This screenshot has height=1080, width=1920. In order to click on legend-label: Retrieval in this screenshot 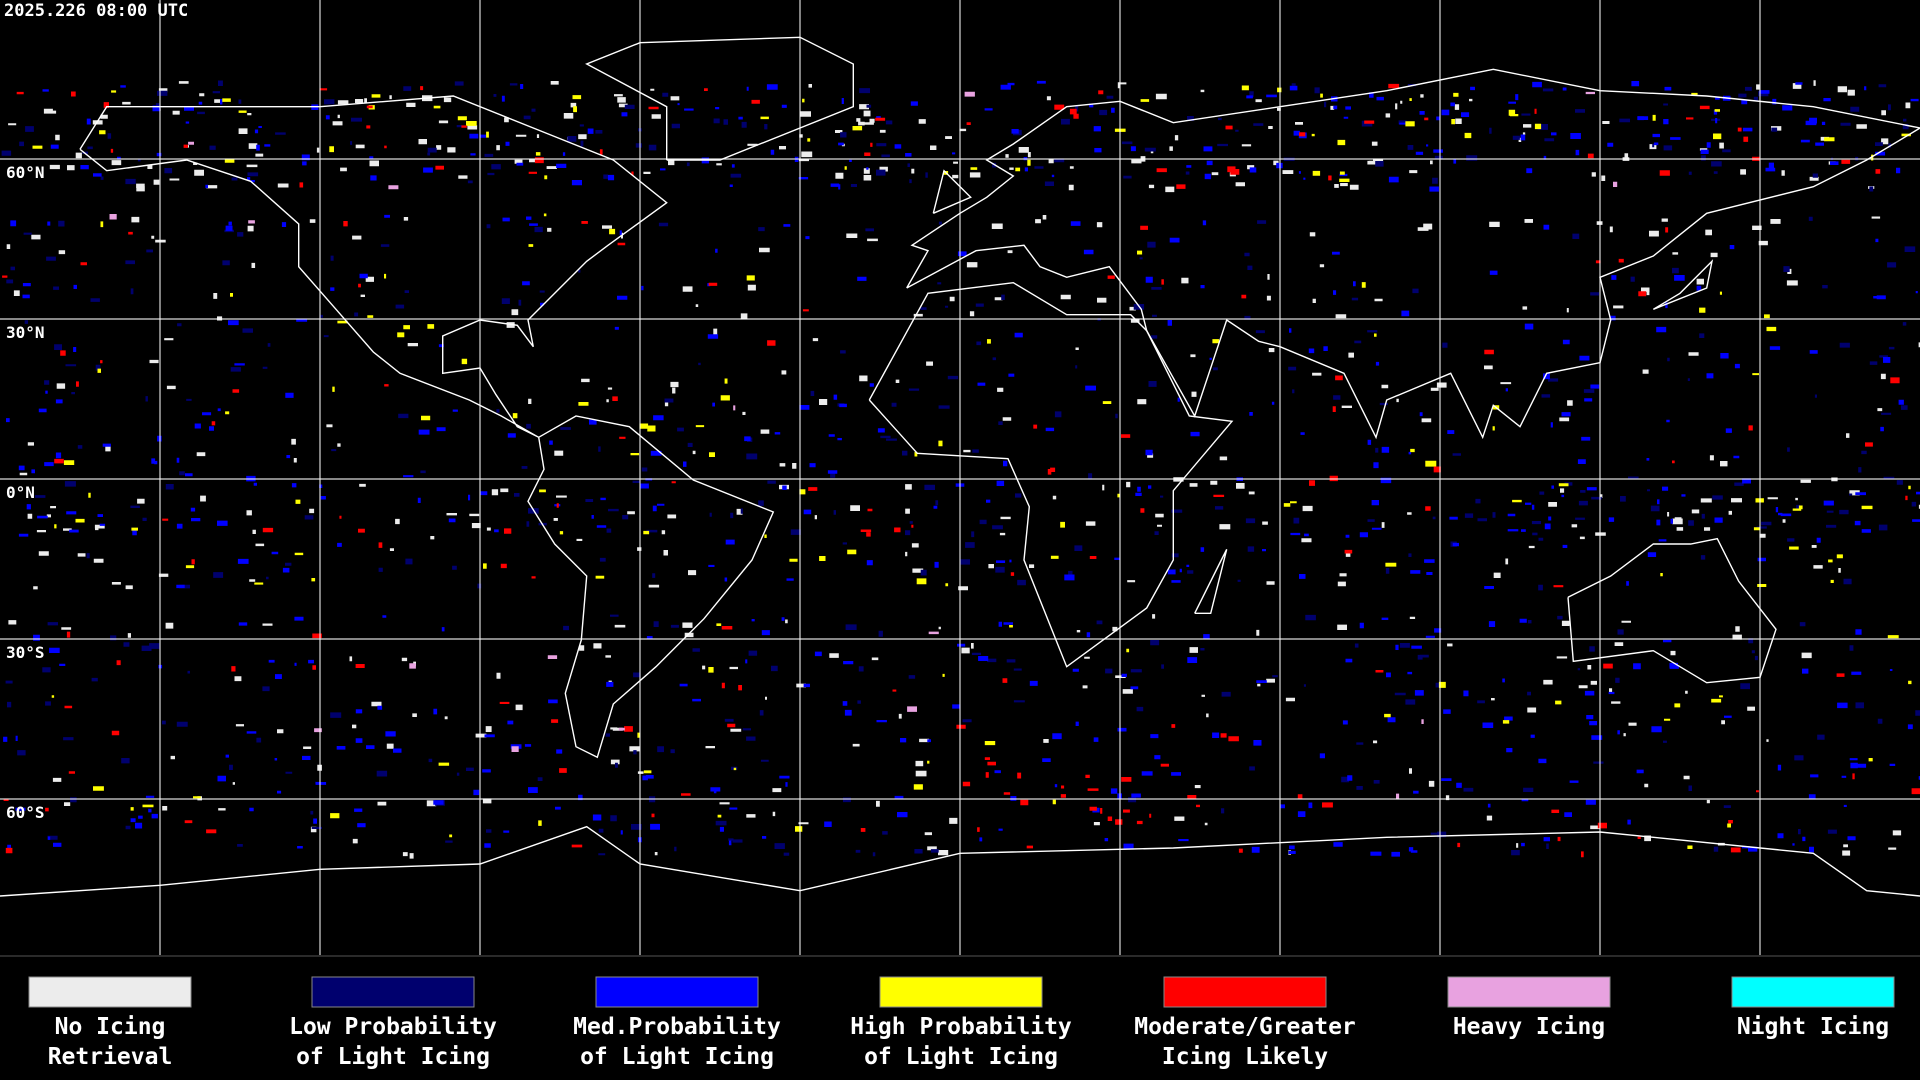, I will do `click(110, 1057)`.